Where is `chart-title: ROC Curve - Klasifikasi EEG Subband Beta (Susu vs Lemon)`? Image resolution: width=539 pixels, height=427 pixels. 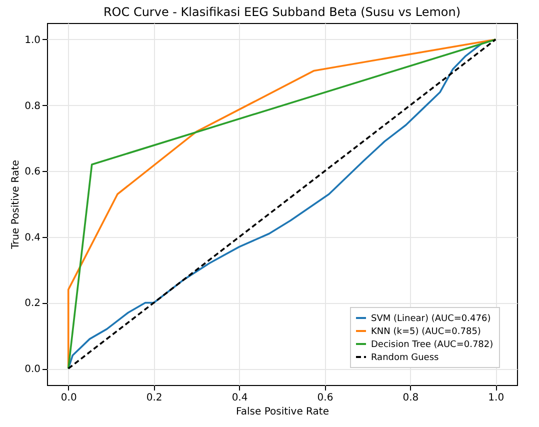
chart-title: ROC Curve - Klasifikasi EEG Subband Beta (Susu vs Lemon) is located at coordinates (282, 12).